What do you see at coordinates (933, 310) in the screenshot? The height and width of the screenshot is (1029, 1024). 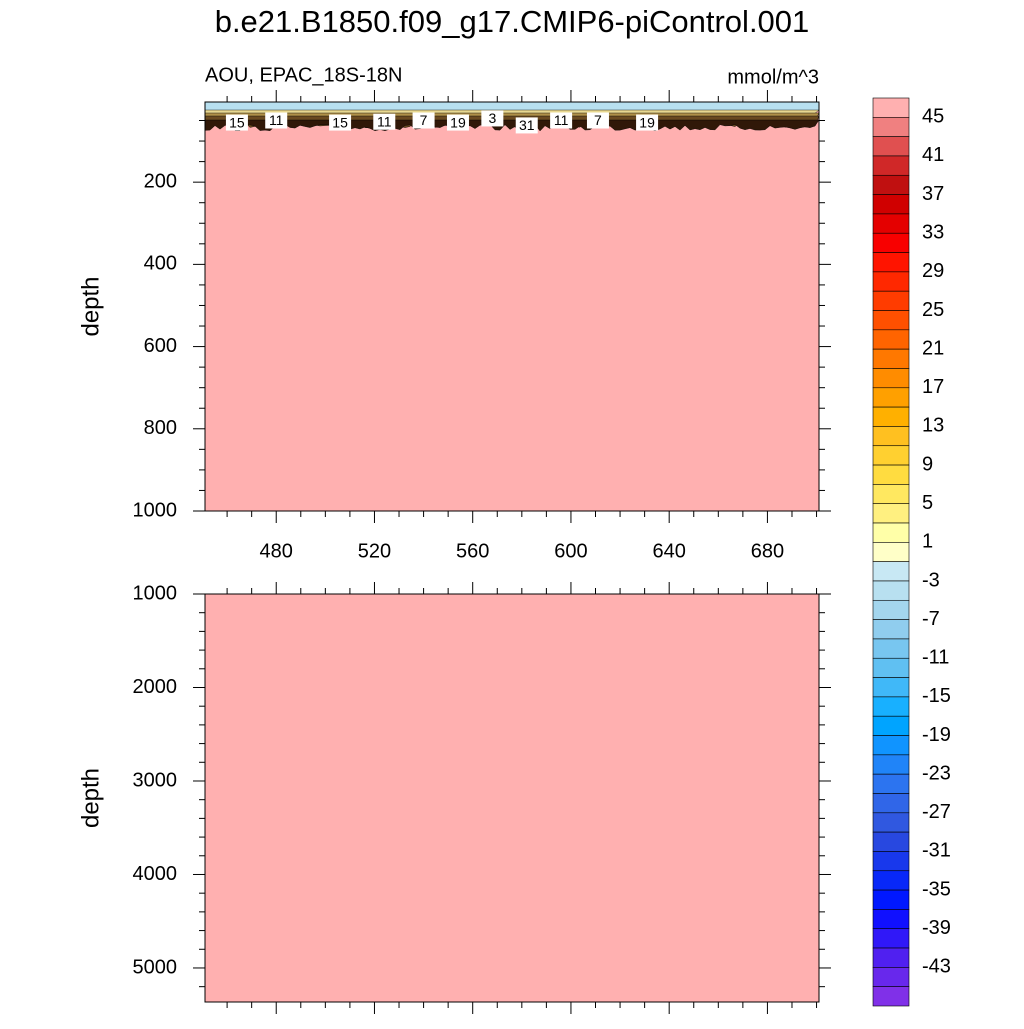 I see `colorbar-label: 25` at bounding box center [933, 310].